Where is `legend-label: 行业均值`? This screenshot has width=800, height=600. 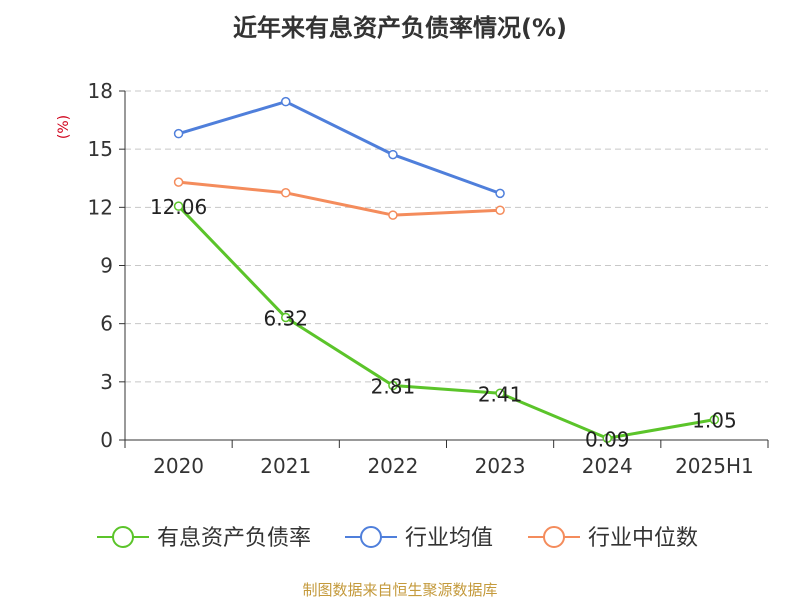
legend-label: 行业均值 is located at coordinates (449, 538).